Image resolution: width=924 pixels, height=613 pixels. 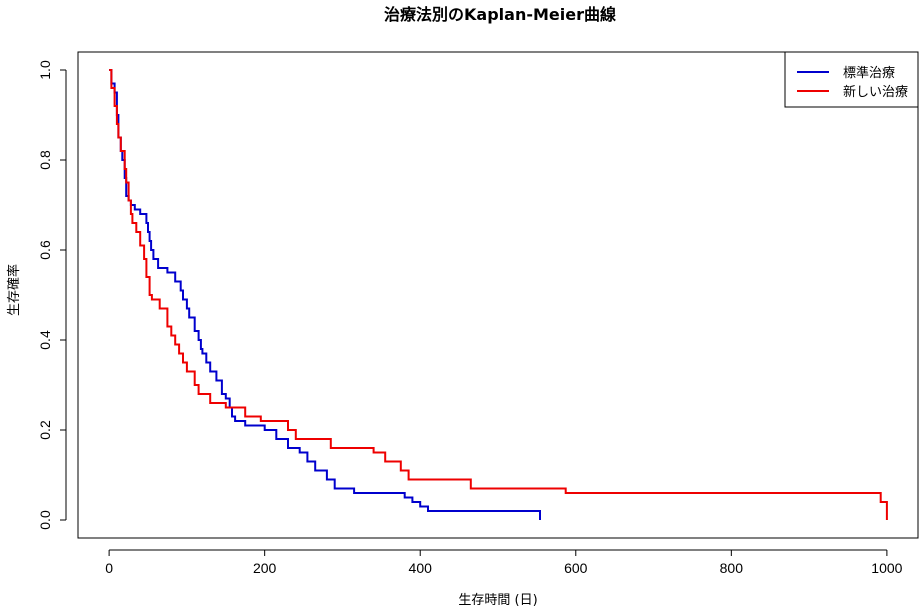 I want to click on x-tick-label: 600, so click(x=576, y=568).